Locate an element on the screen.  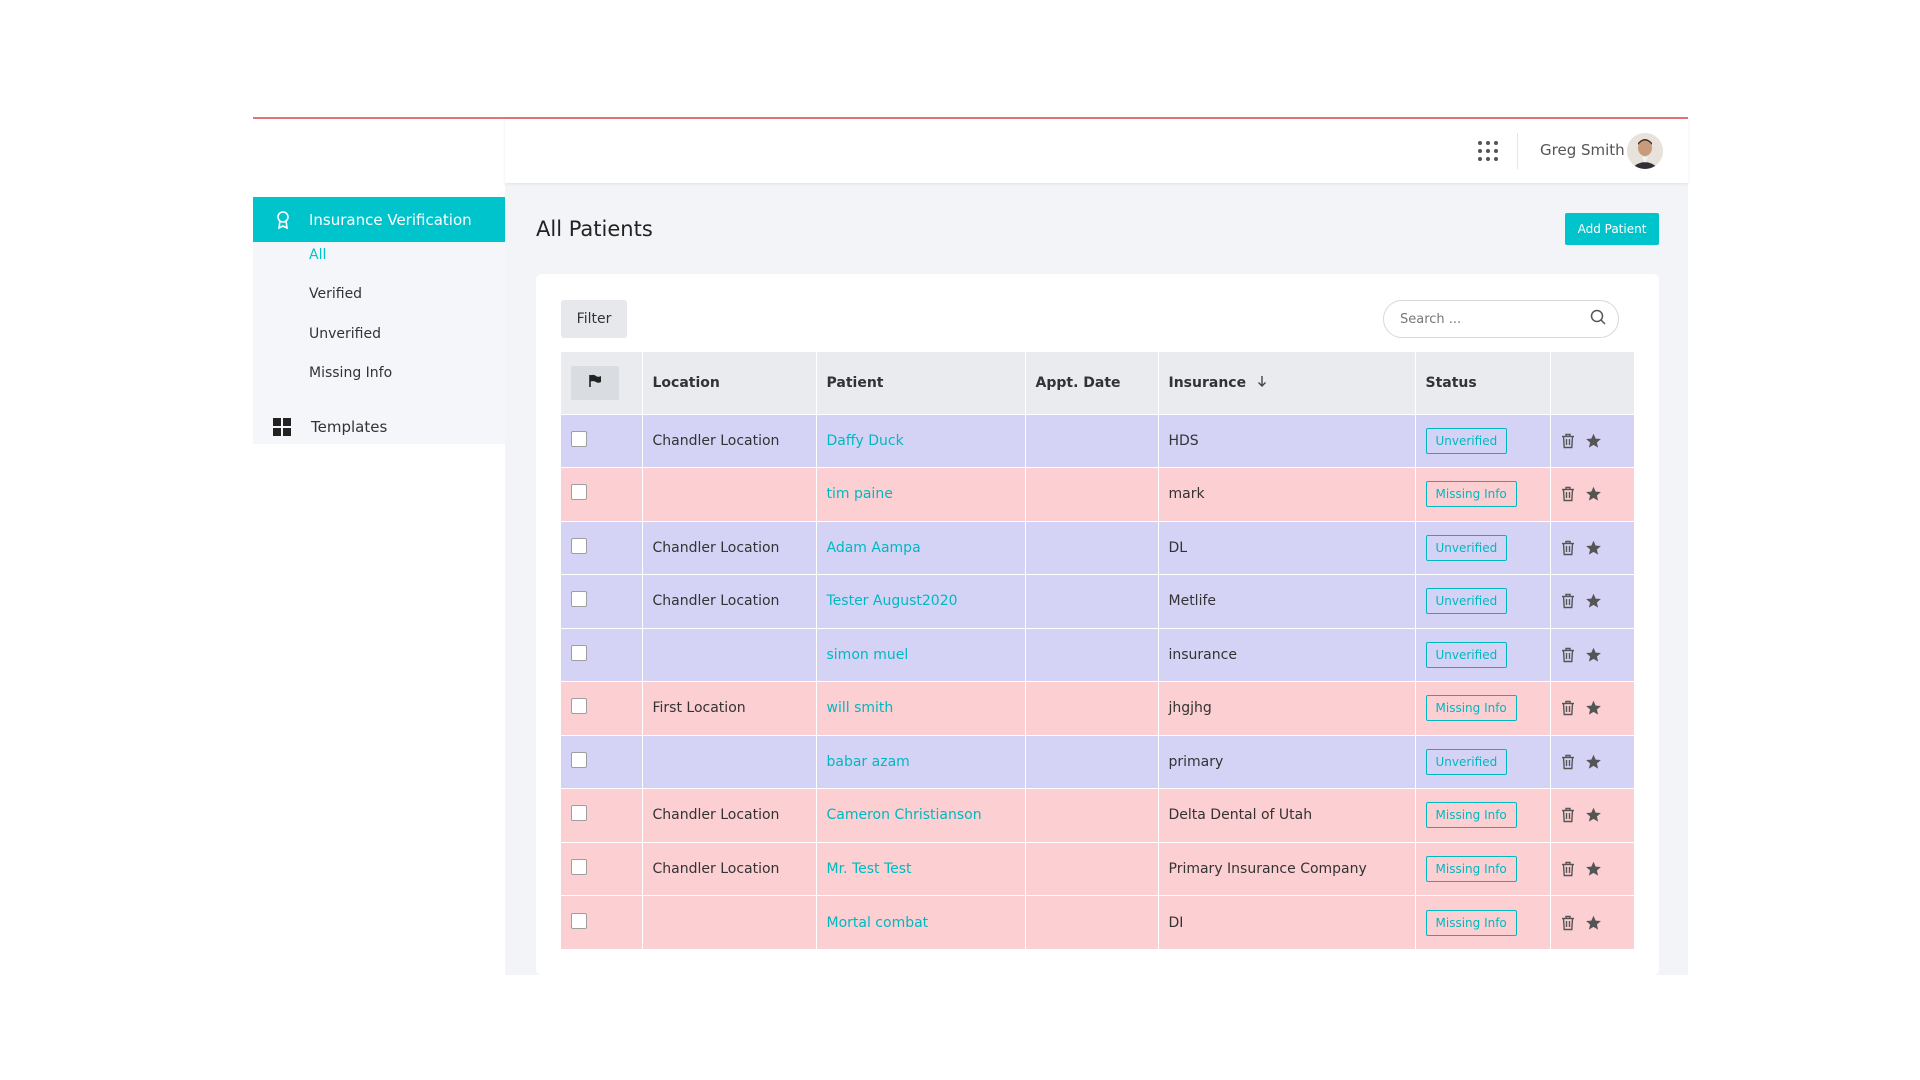
filter-button: Filter is located at coordinates (594, 319).